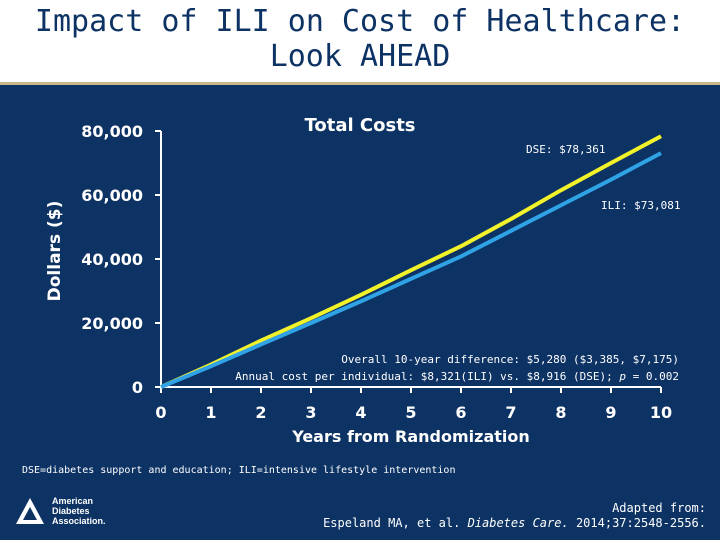 This screenshot has width=720, height=540. I want to click on x-tick-label: 6, so click(460, 412).